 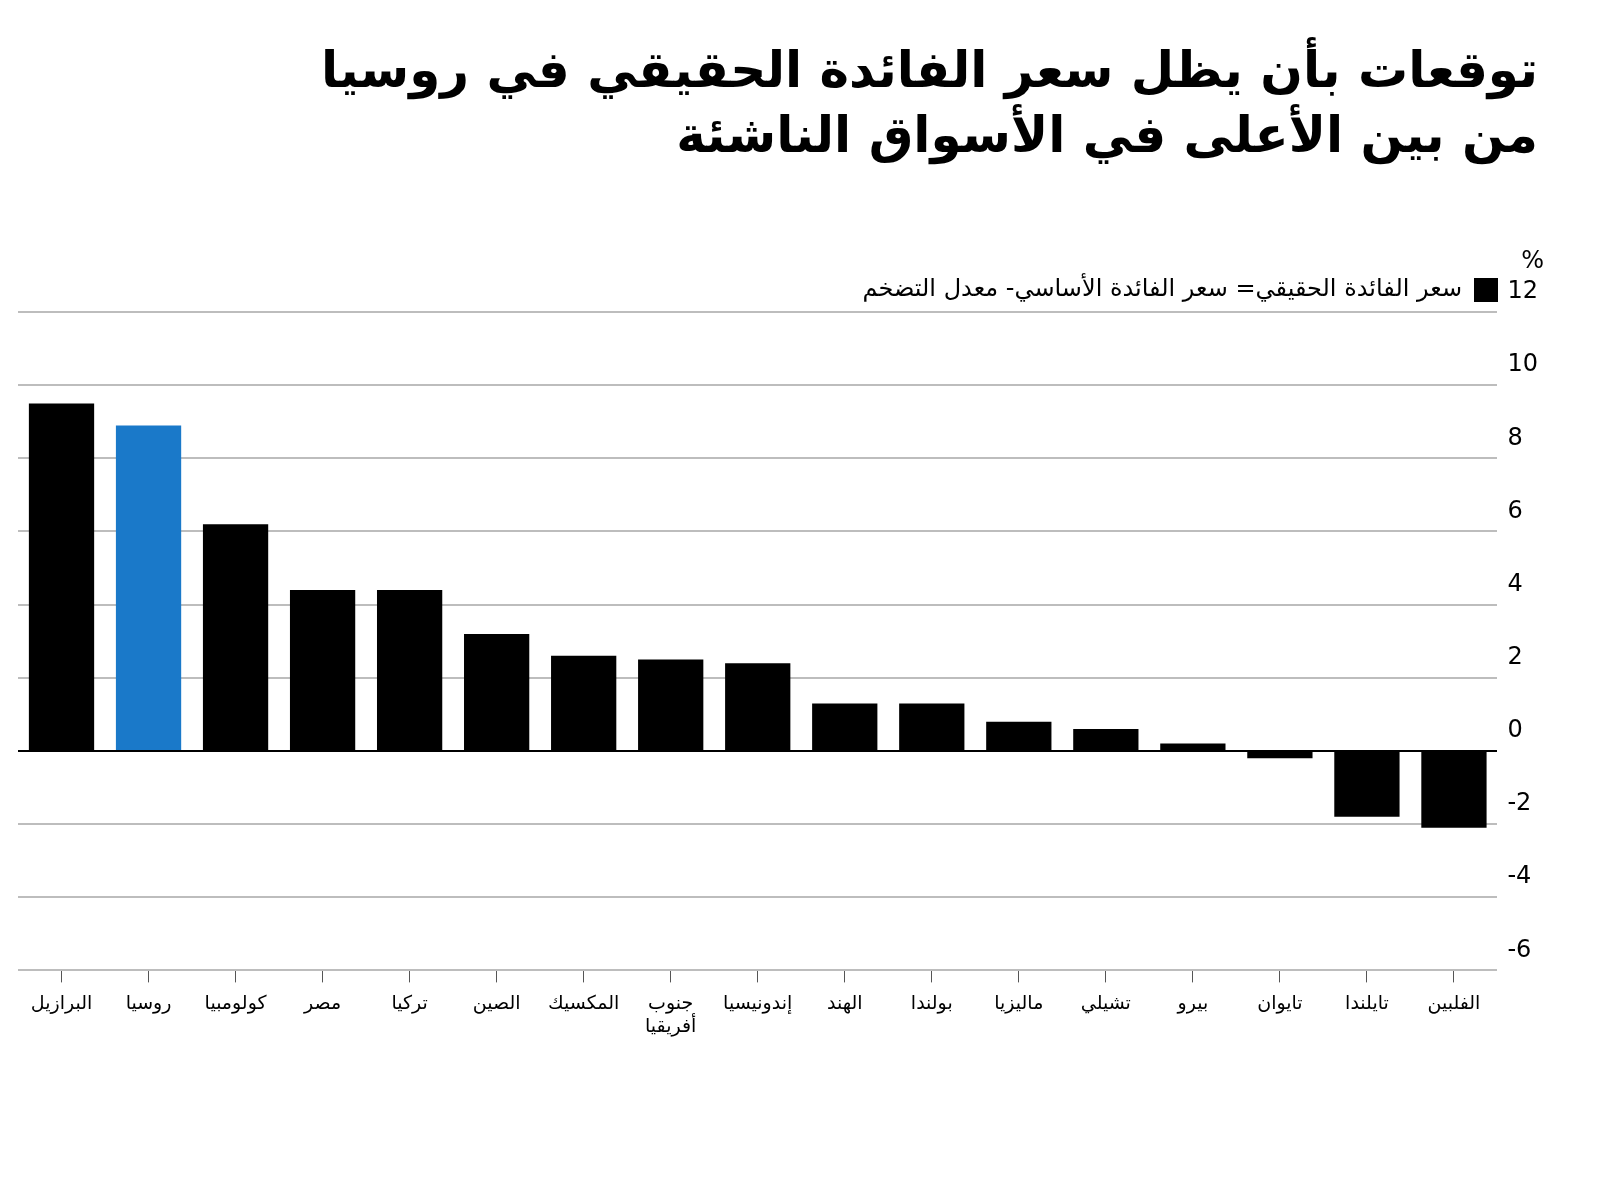 I want to click on x-tick-label: تشيلي, so click(x=1105, y=1002).